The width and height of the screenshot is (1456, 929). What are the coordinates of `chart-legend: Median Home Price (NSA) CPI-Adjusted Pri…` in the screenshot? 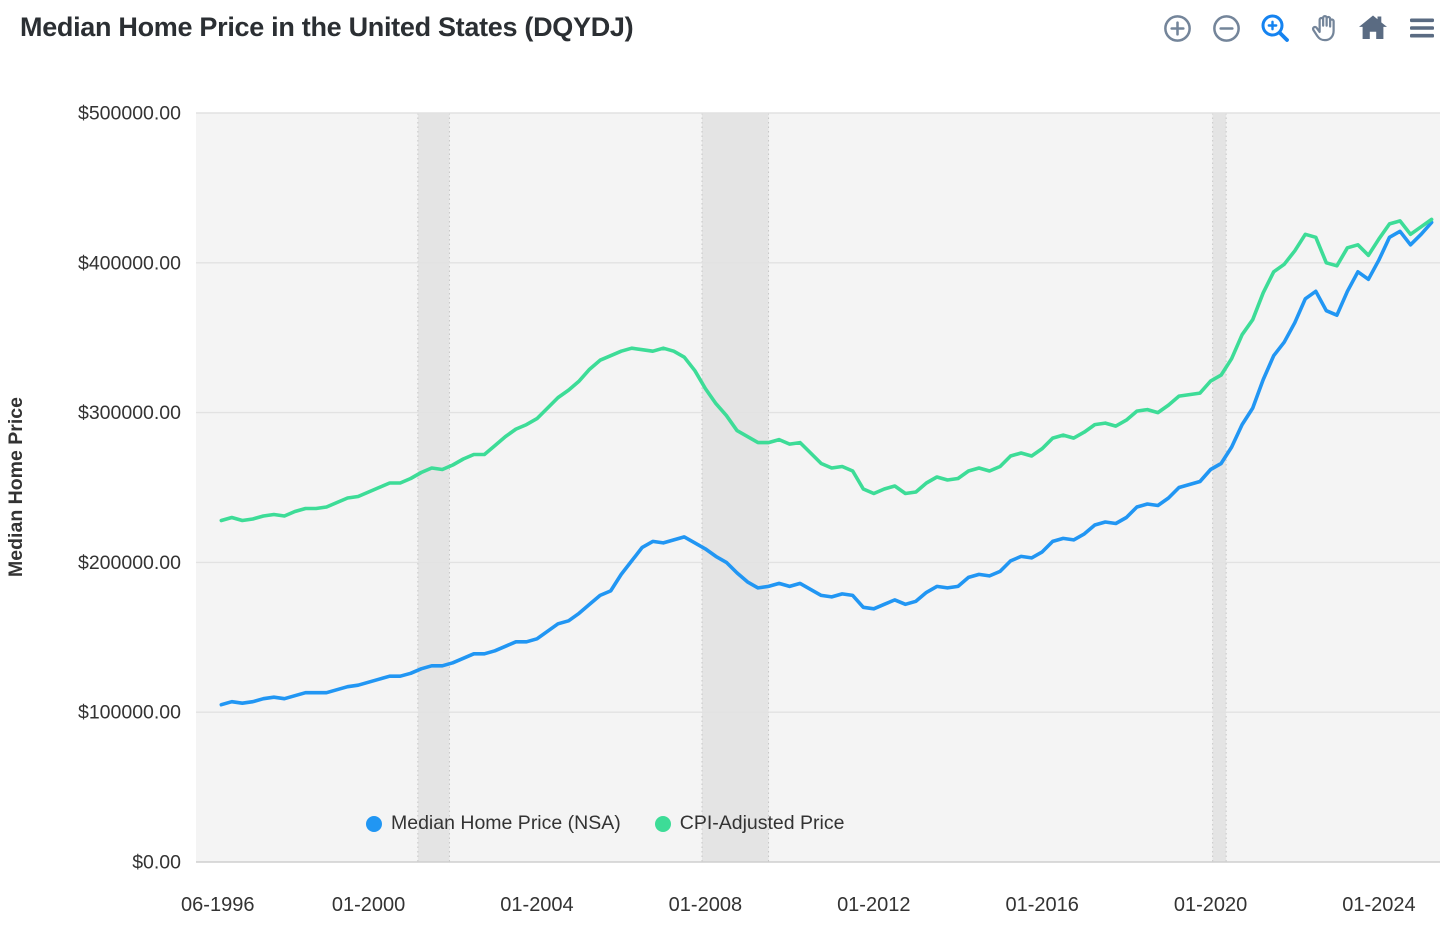 It's located at (605, 823).